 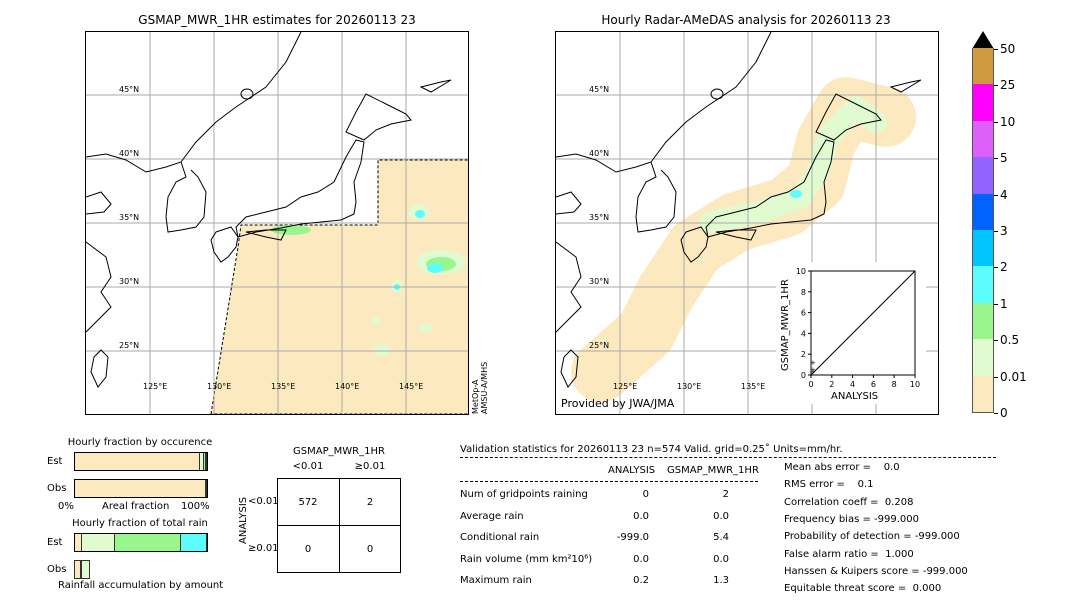 I want to click on axis-right: 100%, so click(x=195, y=506).